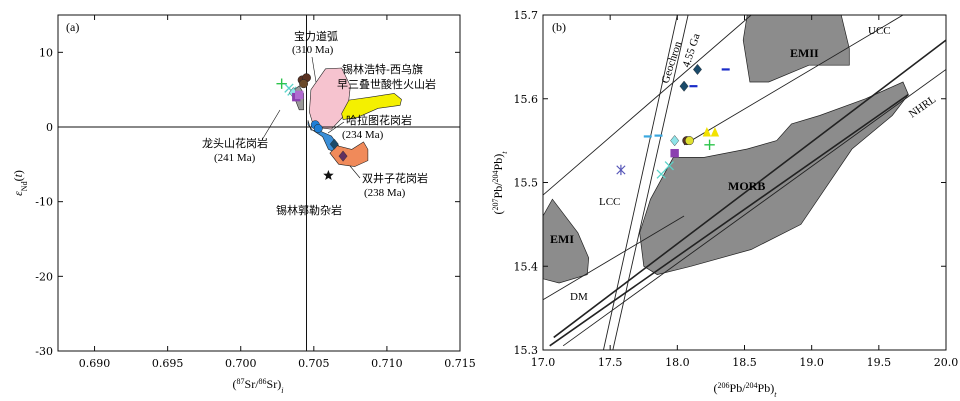 The width and height of the screenshot is (960, 401). What do you see at coordinates (677, 362) in the screenshot?
I see `panel-b-x-tick-label-2: 18.0` at bounding box center [677, 362].